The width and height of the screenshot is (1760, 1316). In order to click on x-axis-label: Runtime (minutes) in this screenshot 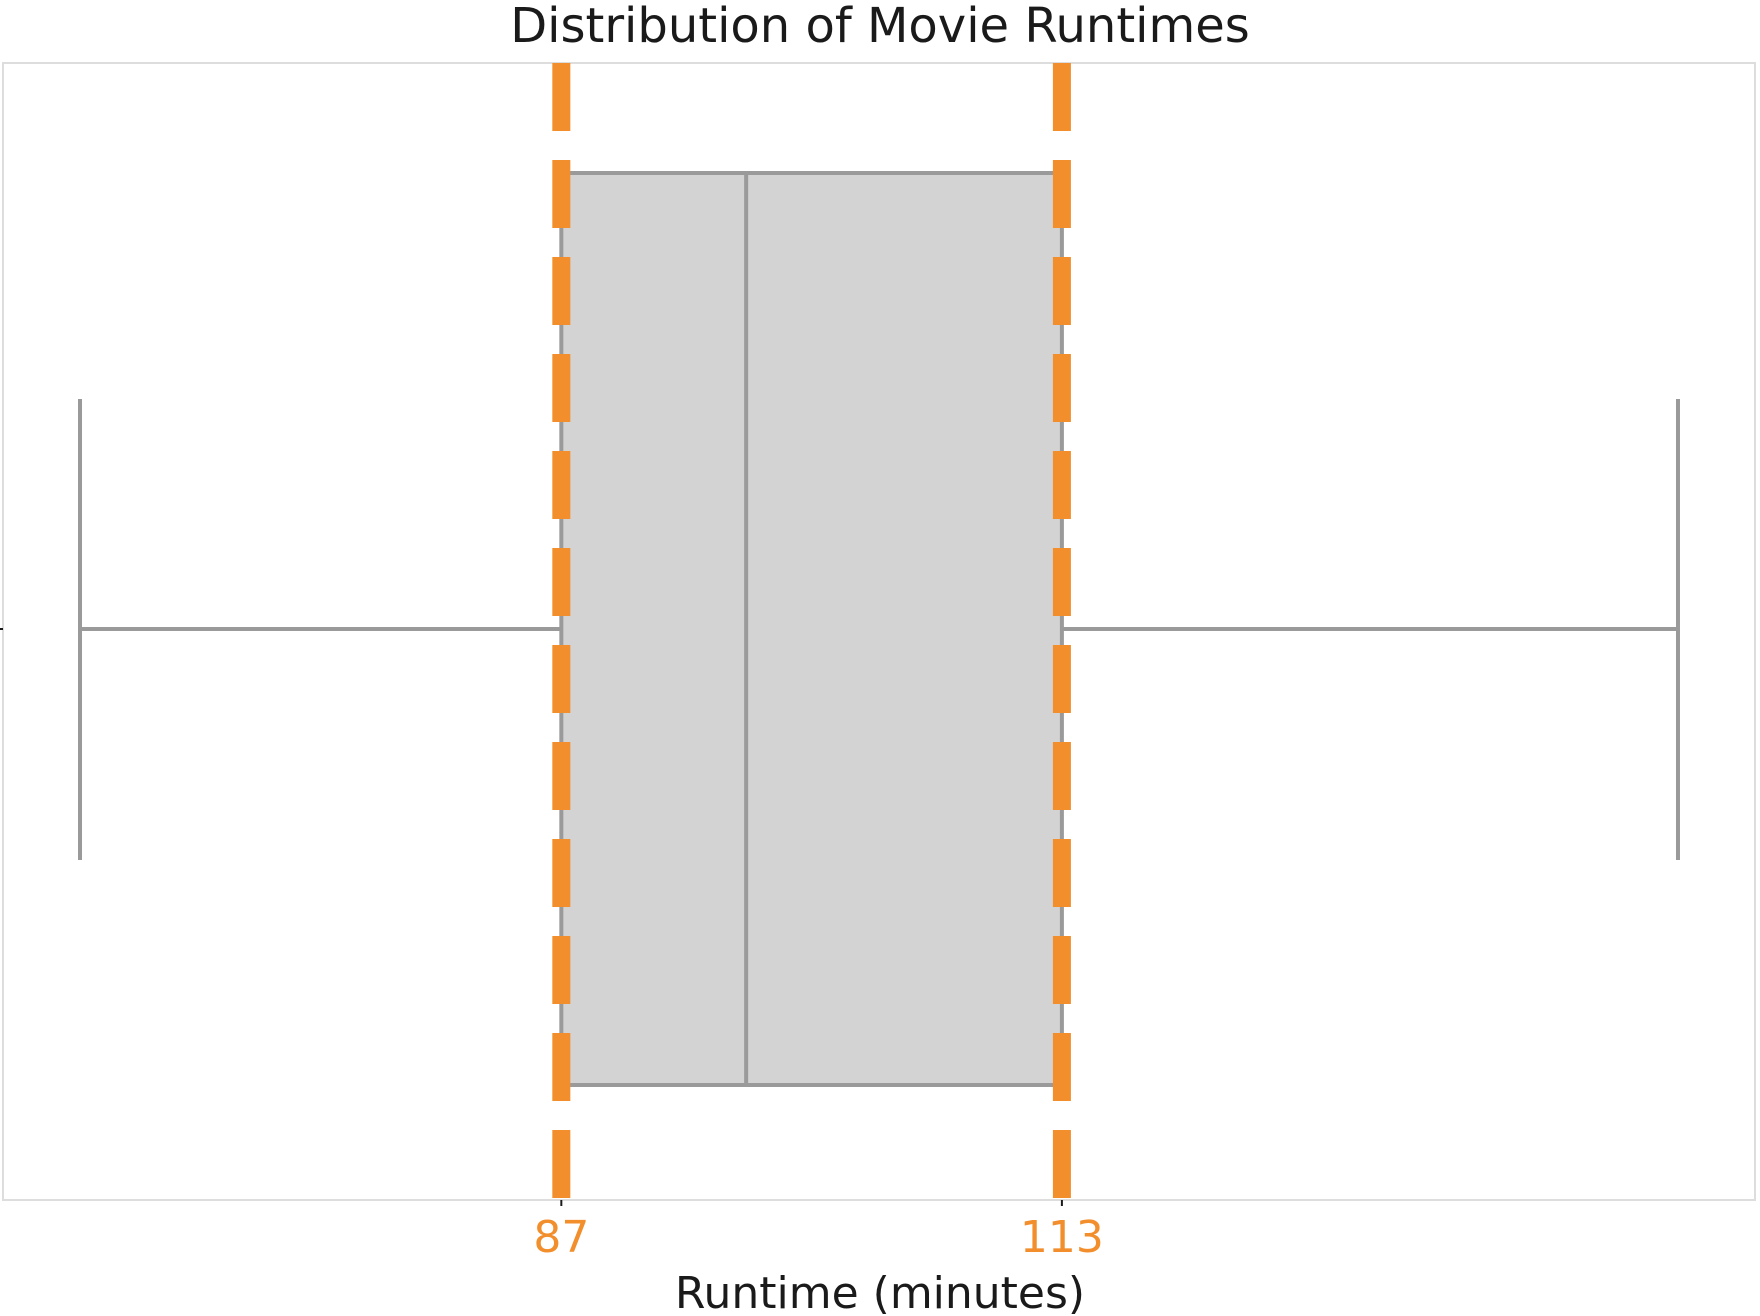, I will do `click(880, 1292)`.